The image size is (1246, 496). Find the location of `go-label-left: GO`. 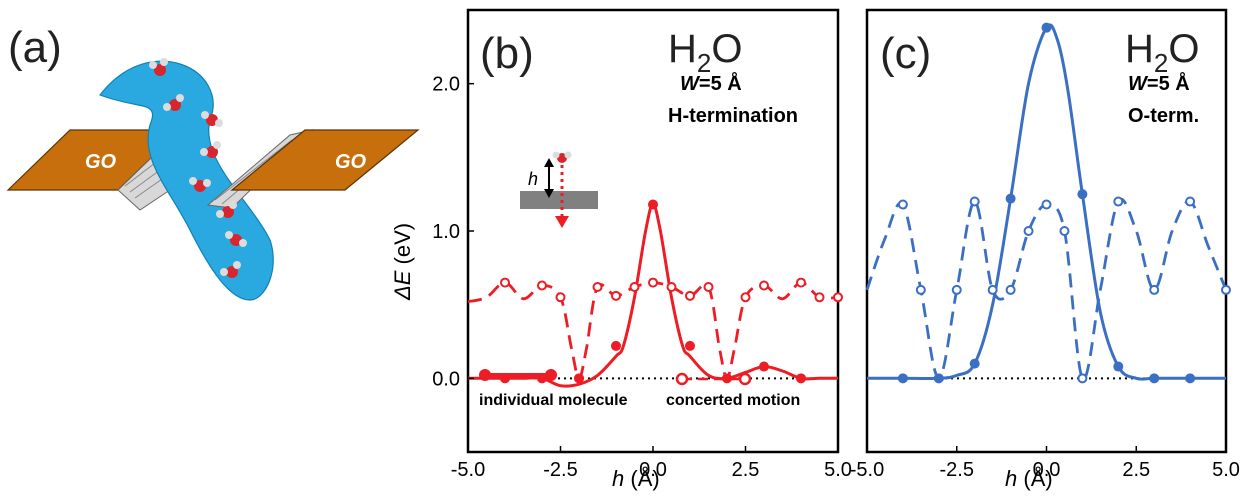

go-label-left: GO is located at coordinates (101, 162).